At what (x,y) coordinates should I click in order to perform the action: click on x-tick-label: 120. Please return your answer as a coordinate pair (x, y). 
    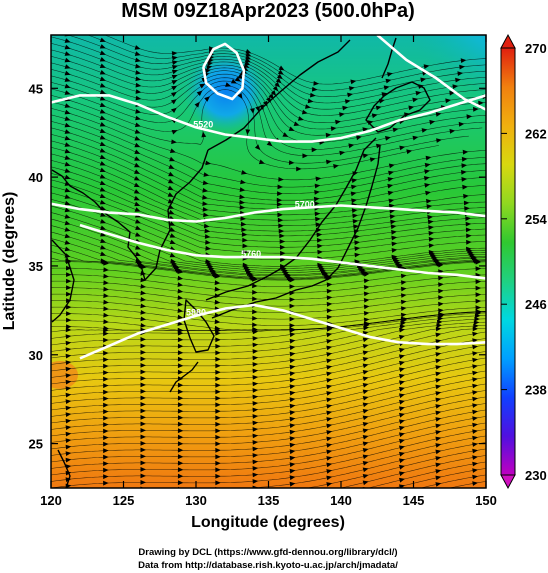
    Looking at the image, I should click on (51, 500).